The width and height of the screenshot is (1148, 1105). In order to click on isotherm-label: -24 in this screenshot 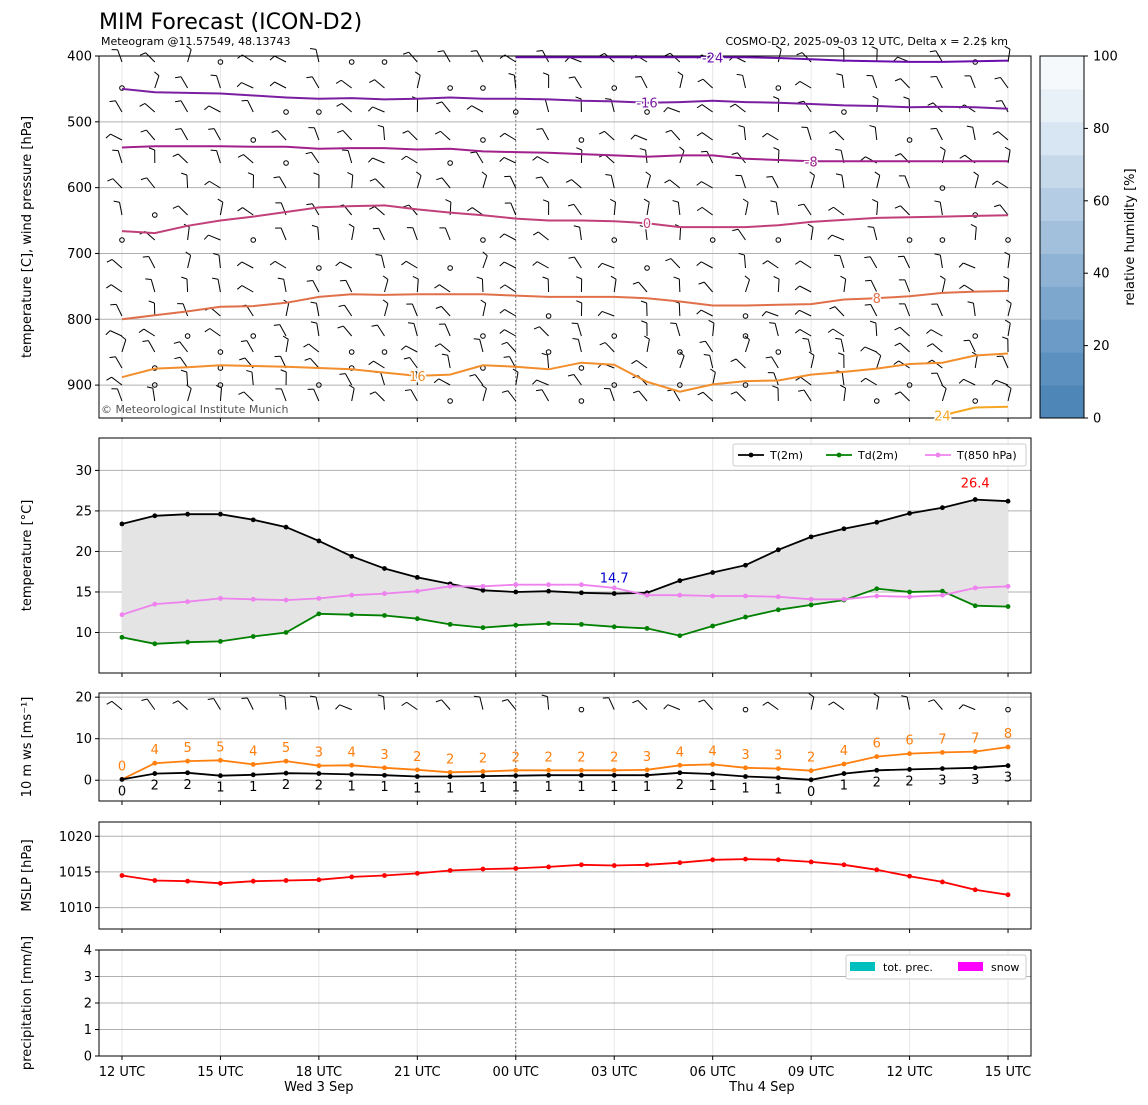, I will do `click(712, 58)`.